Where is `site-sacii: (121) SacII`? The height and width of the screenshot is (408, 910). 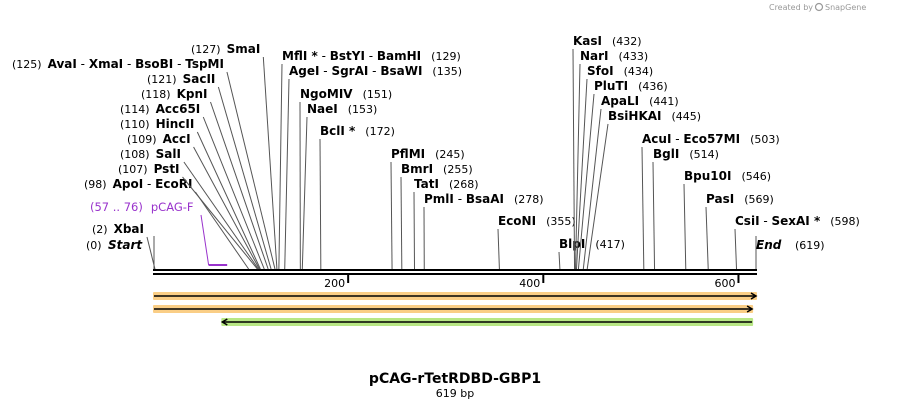 site-sacii: (121) SacII is located at coordinates (209, 171).